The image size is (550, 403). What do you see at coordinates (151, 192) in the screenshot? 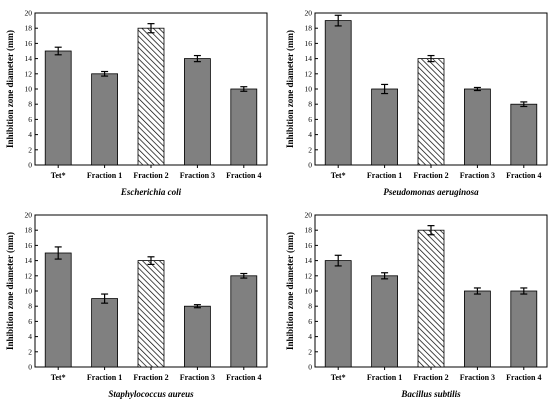
I see `panel-title: Escherichia coli` at bounding box center [151, 192].